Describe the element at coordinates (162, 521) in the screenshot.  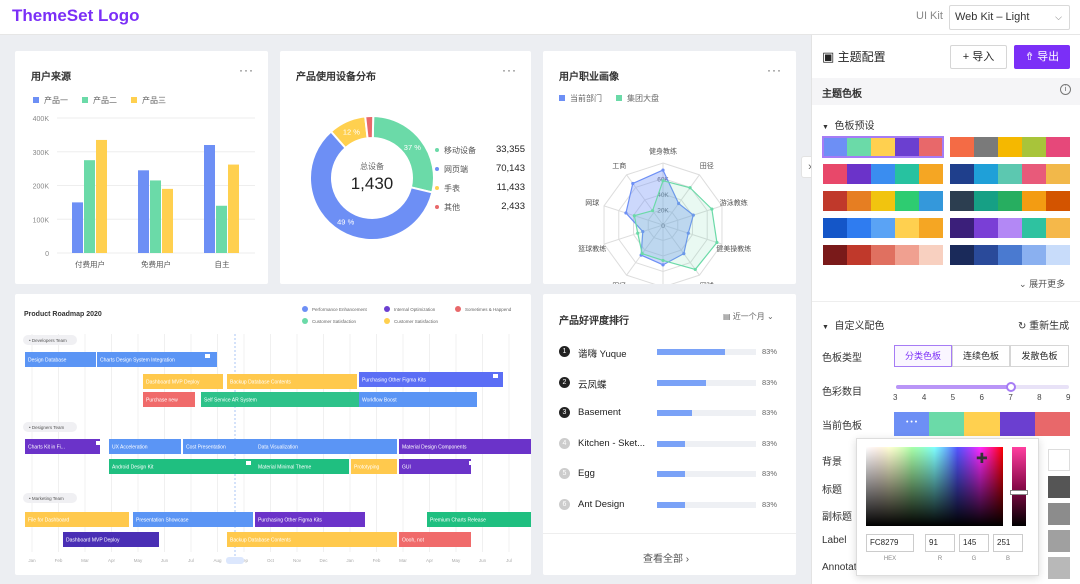
I see `gantt-bar-label: Presentation Showcase` at that location.